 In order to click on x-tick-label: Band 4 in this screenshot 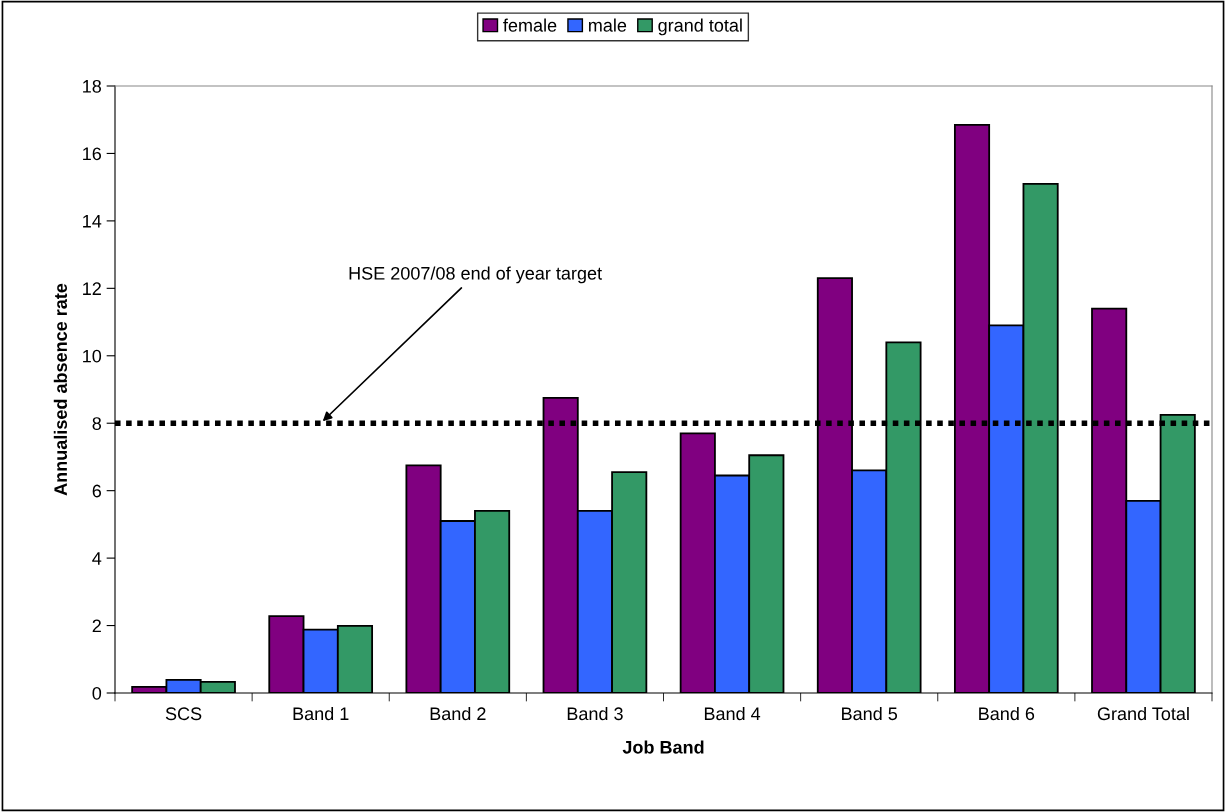, I will do `click(732, 713)`.